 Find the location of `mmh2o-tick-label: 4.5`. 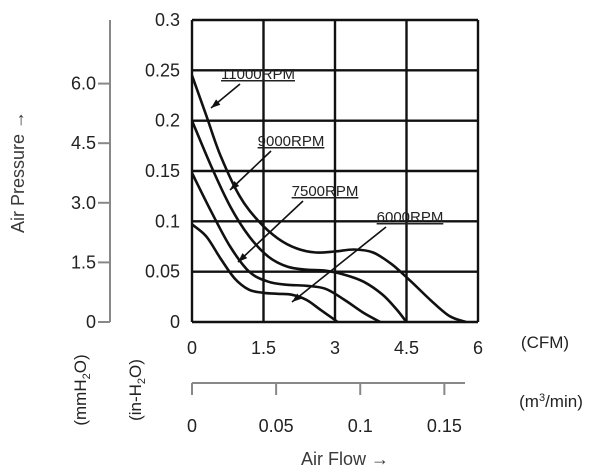

mmh2o-tick-label: 4.5 is located at coordinates (83, 143).